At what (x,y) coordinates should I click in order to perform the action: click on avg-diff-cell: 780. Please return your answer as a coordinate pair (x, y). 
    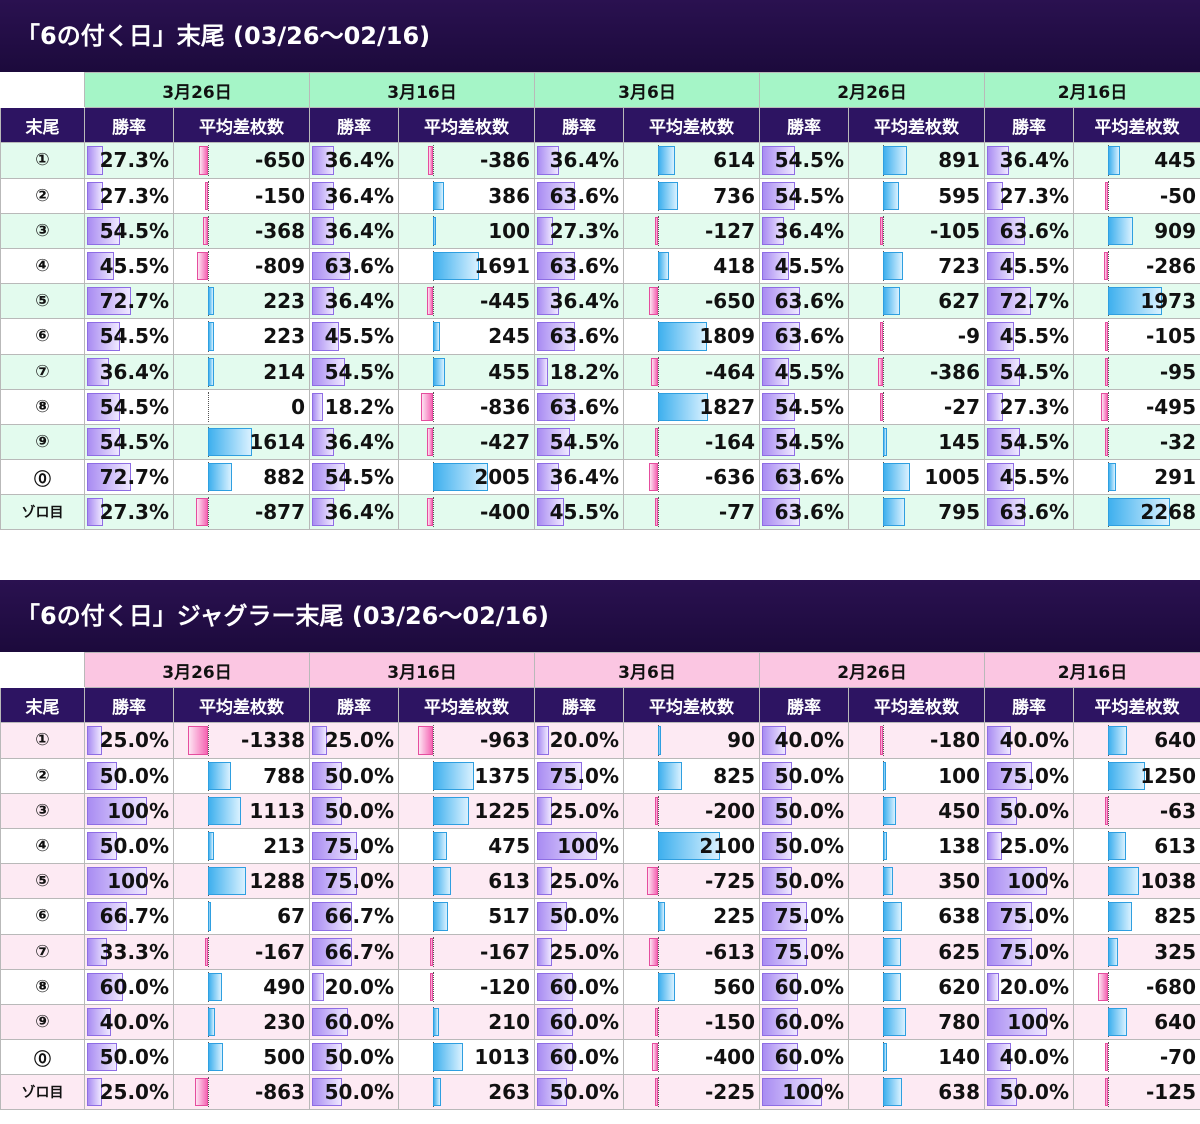
    Looking at the image, I should click on (917, 1022).